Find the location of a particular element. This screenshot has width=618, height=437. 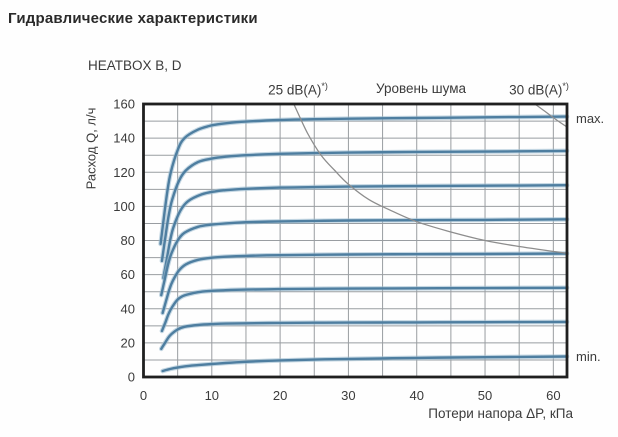

y-tick-label: 100 is located at coordinates (124, 206).